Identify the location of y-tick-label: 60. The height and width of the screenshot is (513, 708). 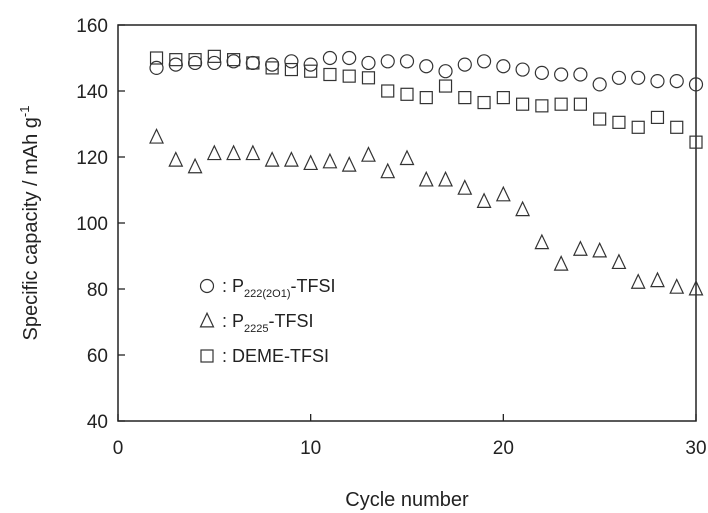
(97, 356).